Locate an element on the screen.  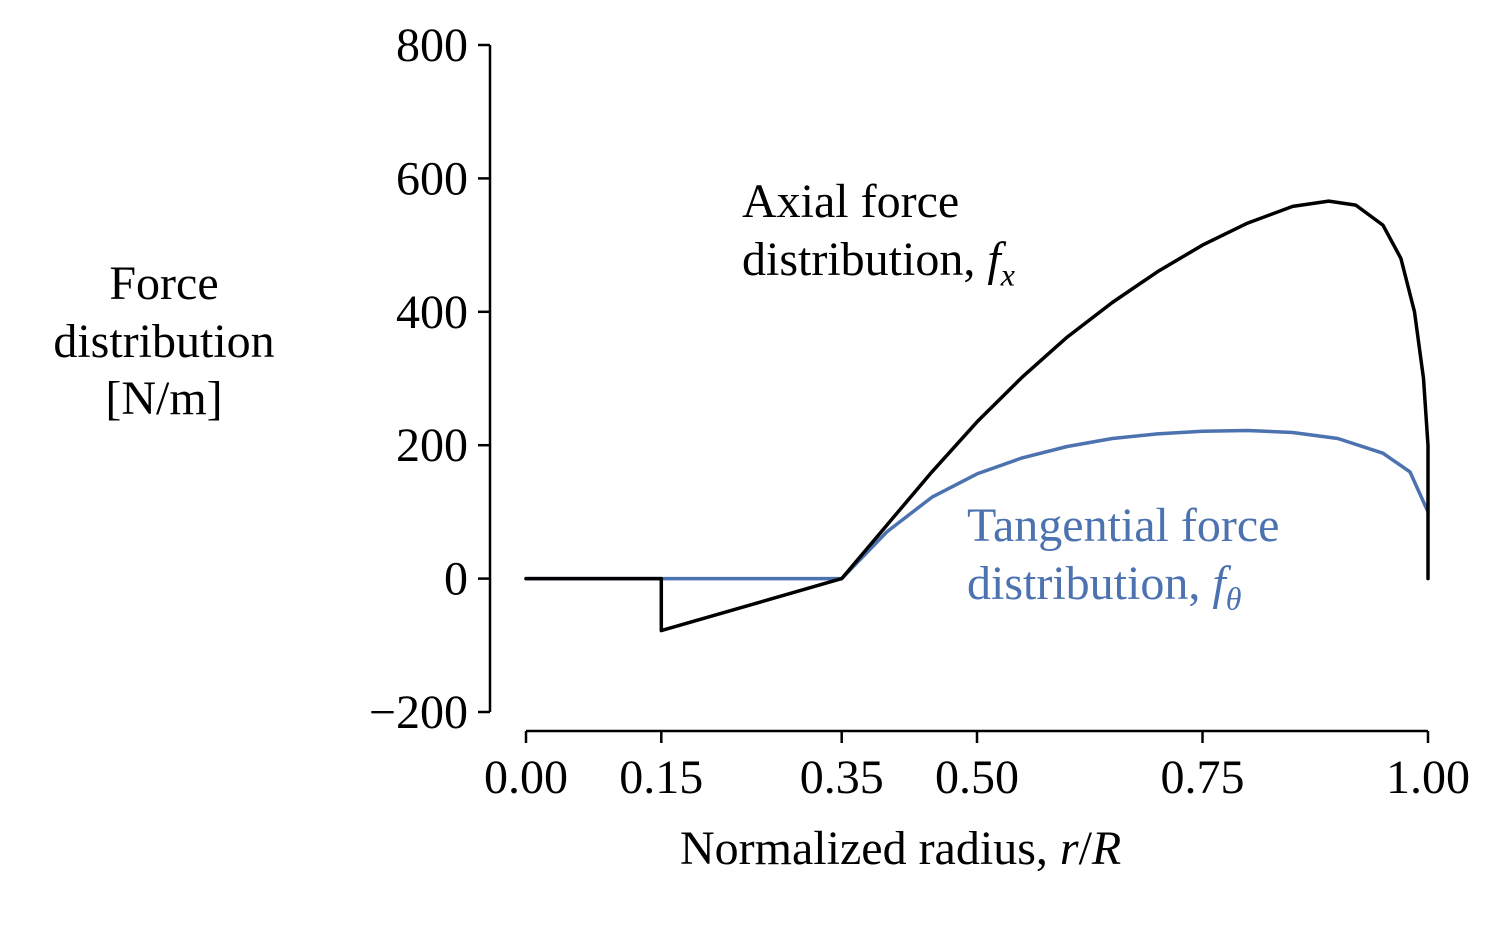
x-tick-label: 1.00 is located at coordinates (1428, 777).